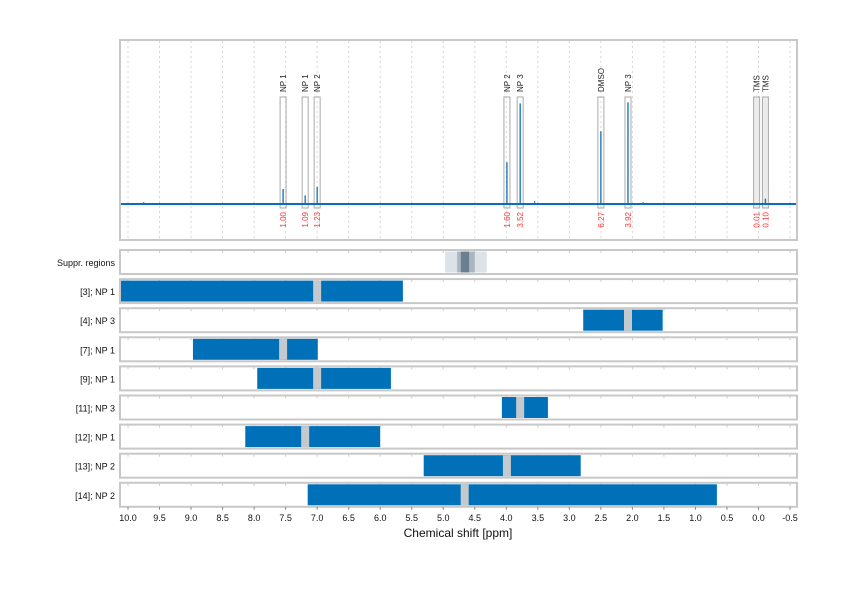 Image resolution: width=842 pixels, height=595 pixels. What do you see at coordinates (758, 518) in the screenshot?
I see `x-tick-label: 0.0` at bounding box center [758, 518].